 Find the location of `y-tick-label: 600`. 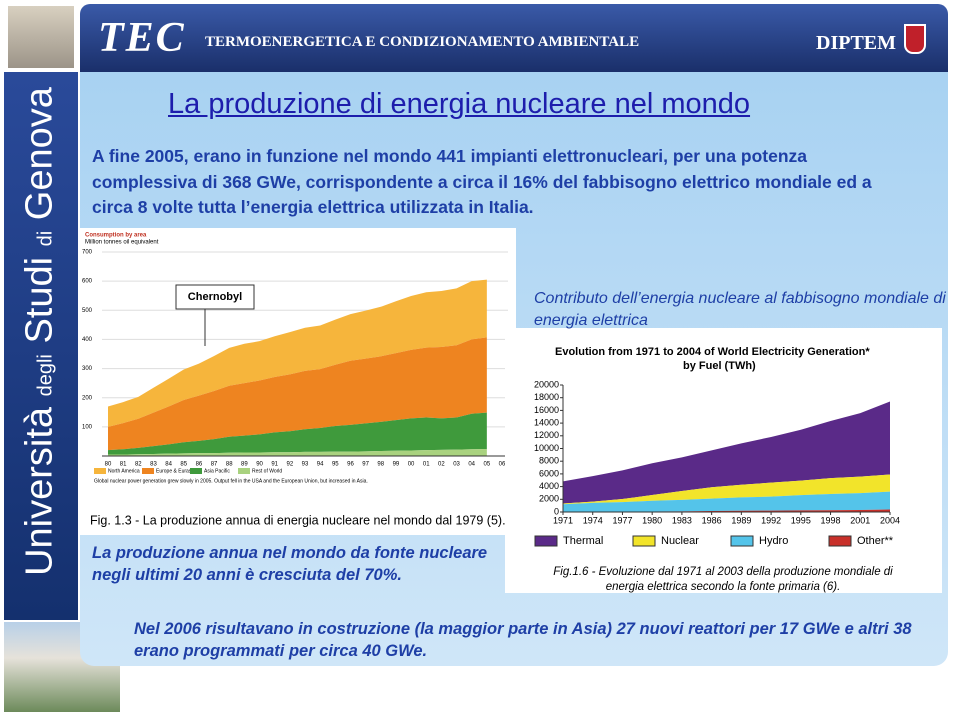

y-tick-label: 600 is located at coordinates (87, 282).